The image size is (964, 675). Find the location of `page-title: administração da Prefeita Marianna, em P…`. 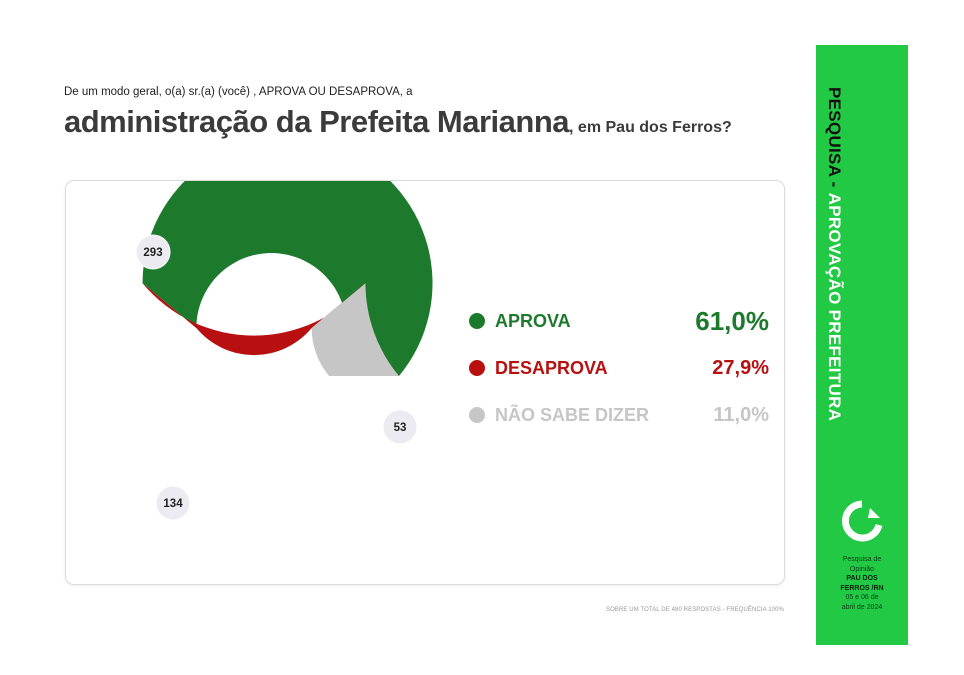

page-title: administração da Prefeita Marianna, em P… is located at coordinates (398, 122).